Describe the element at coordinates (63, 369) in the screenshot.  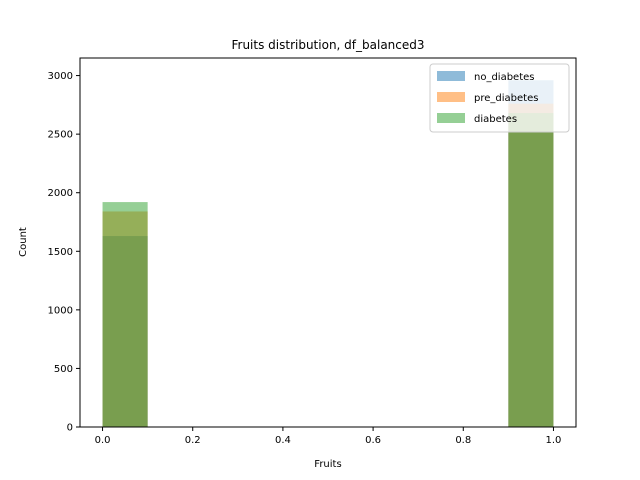
I see `y-tick-label: 500` at that location.